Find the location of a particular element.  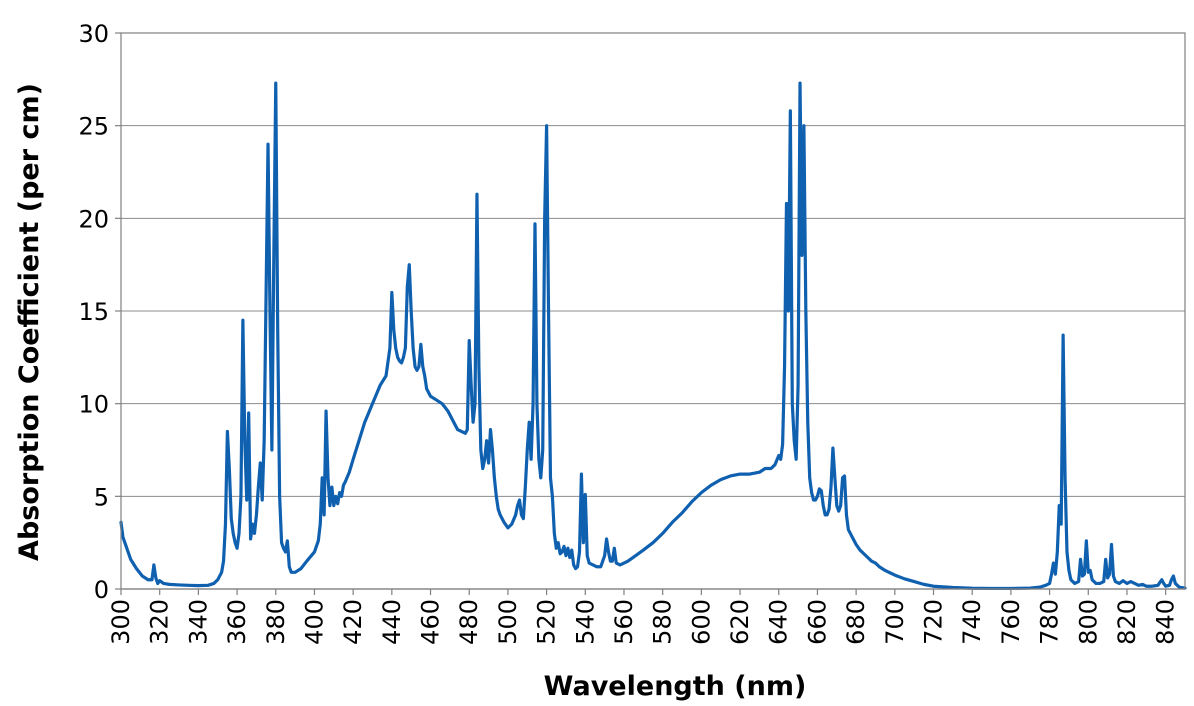

x-tick-label: 460 is located at coordinates (431, 622).